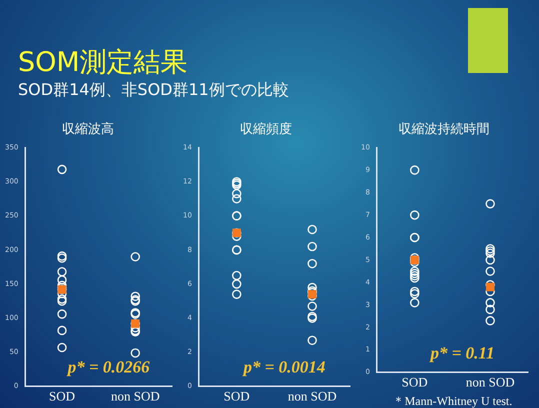  Describe the element at coordinates (283, 366) in the screenshot. I see `annotation: p* = 0.0014` at that location.